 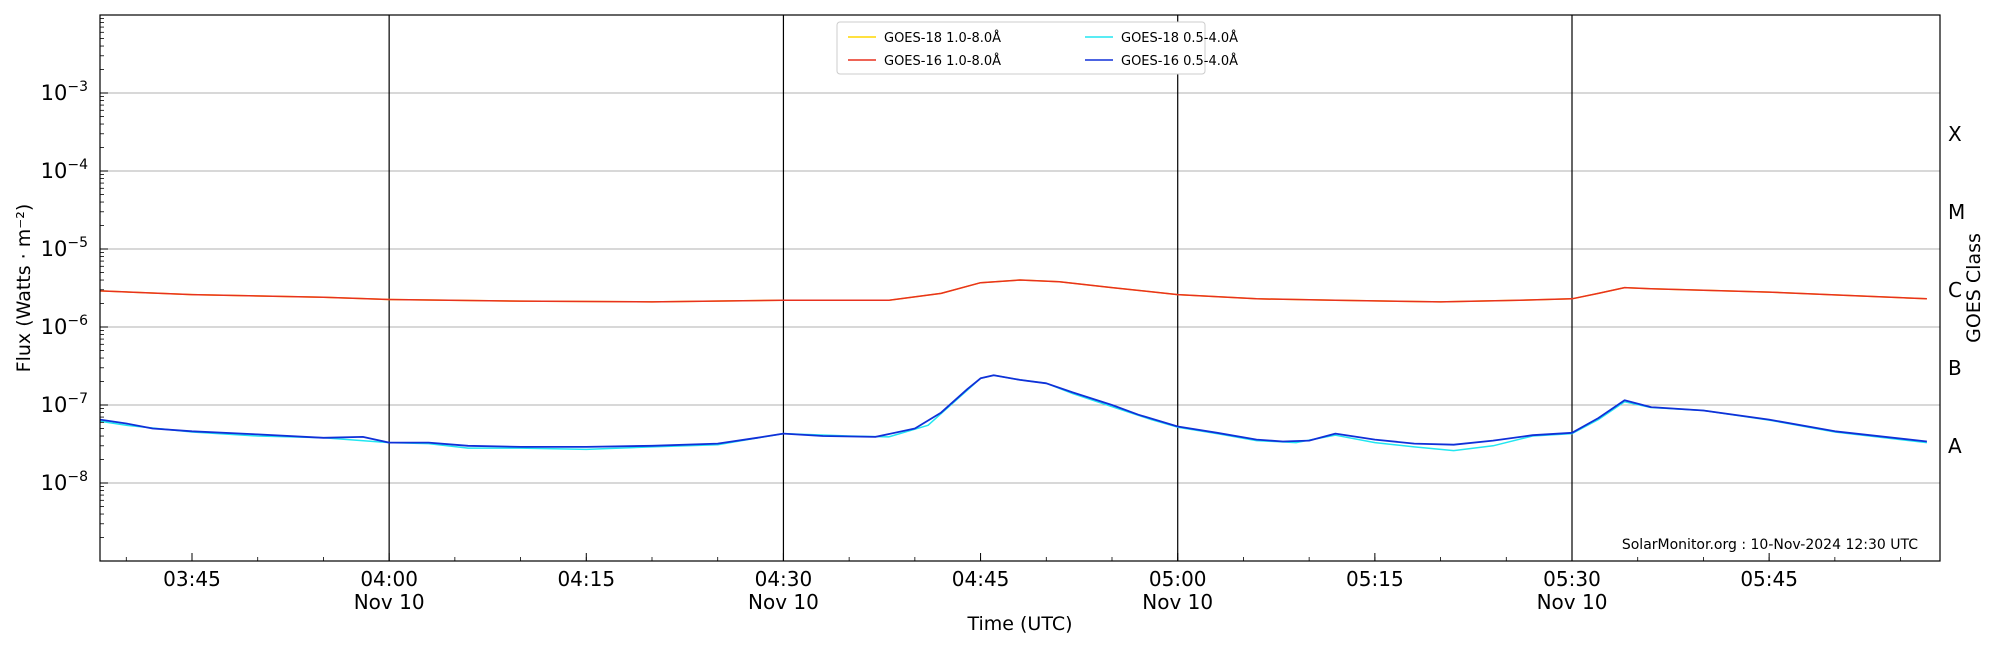 I want to click on goes-class-m: M, so click(x=1956, y=212).